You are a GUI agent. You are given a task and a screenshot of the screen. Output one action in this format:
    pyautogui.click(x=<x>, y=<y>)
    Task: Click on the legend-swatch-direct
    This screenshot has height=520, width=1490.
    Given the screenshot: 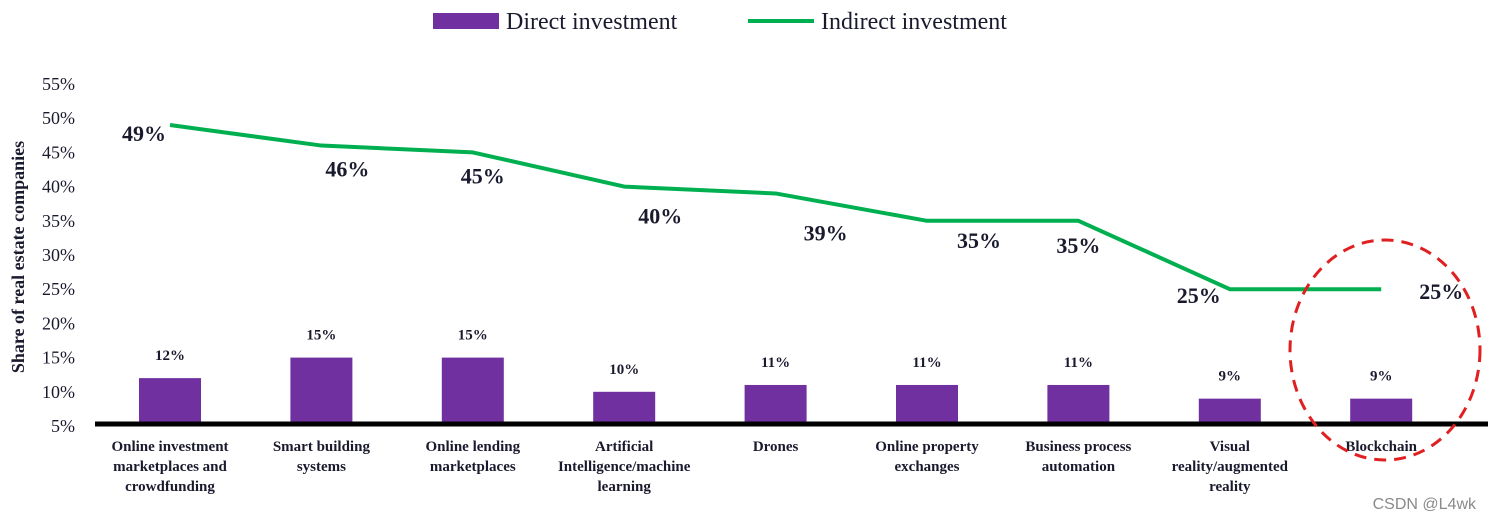 What is the action you would take?
    pyautogui.click(x=466, y=21)
    